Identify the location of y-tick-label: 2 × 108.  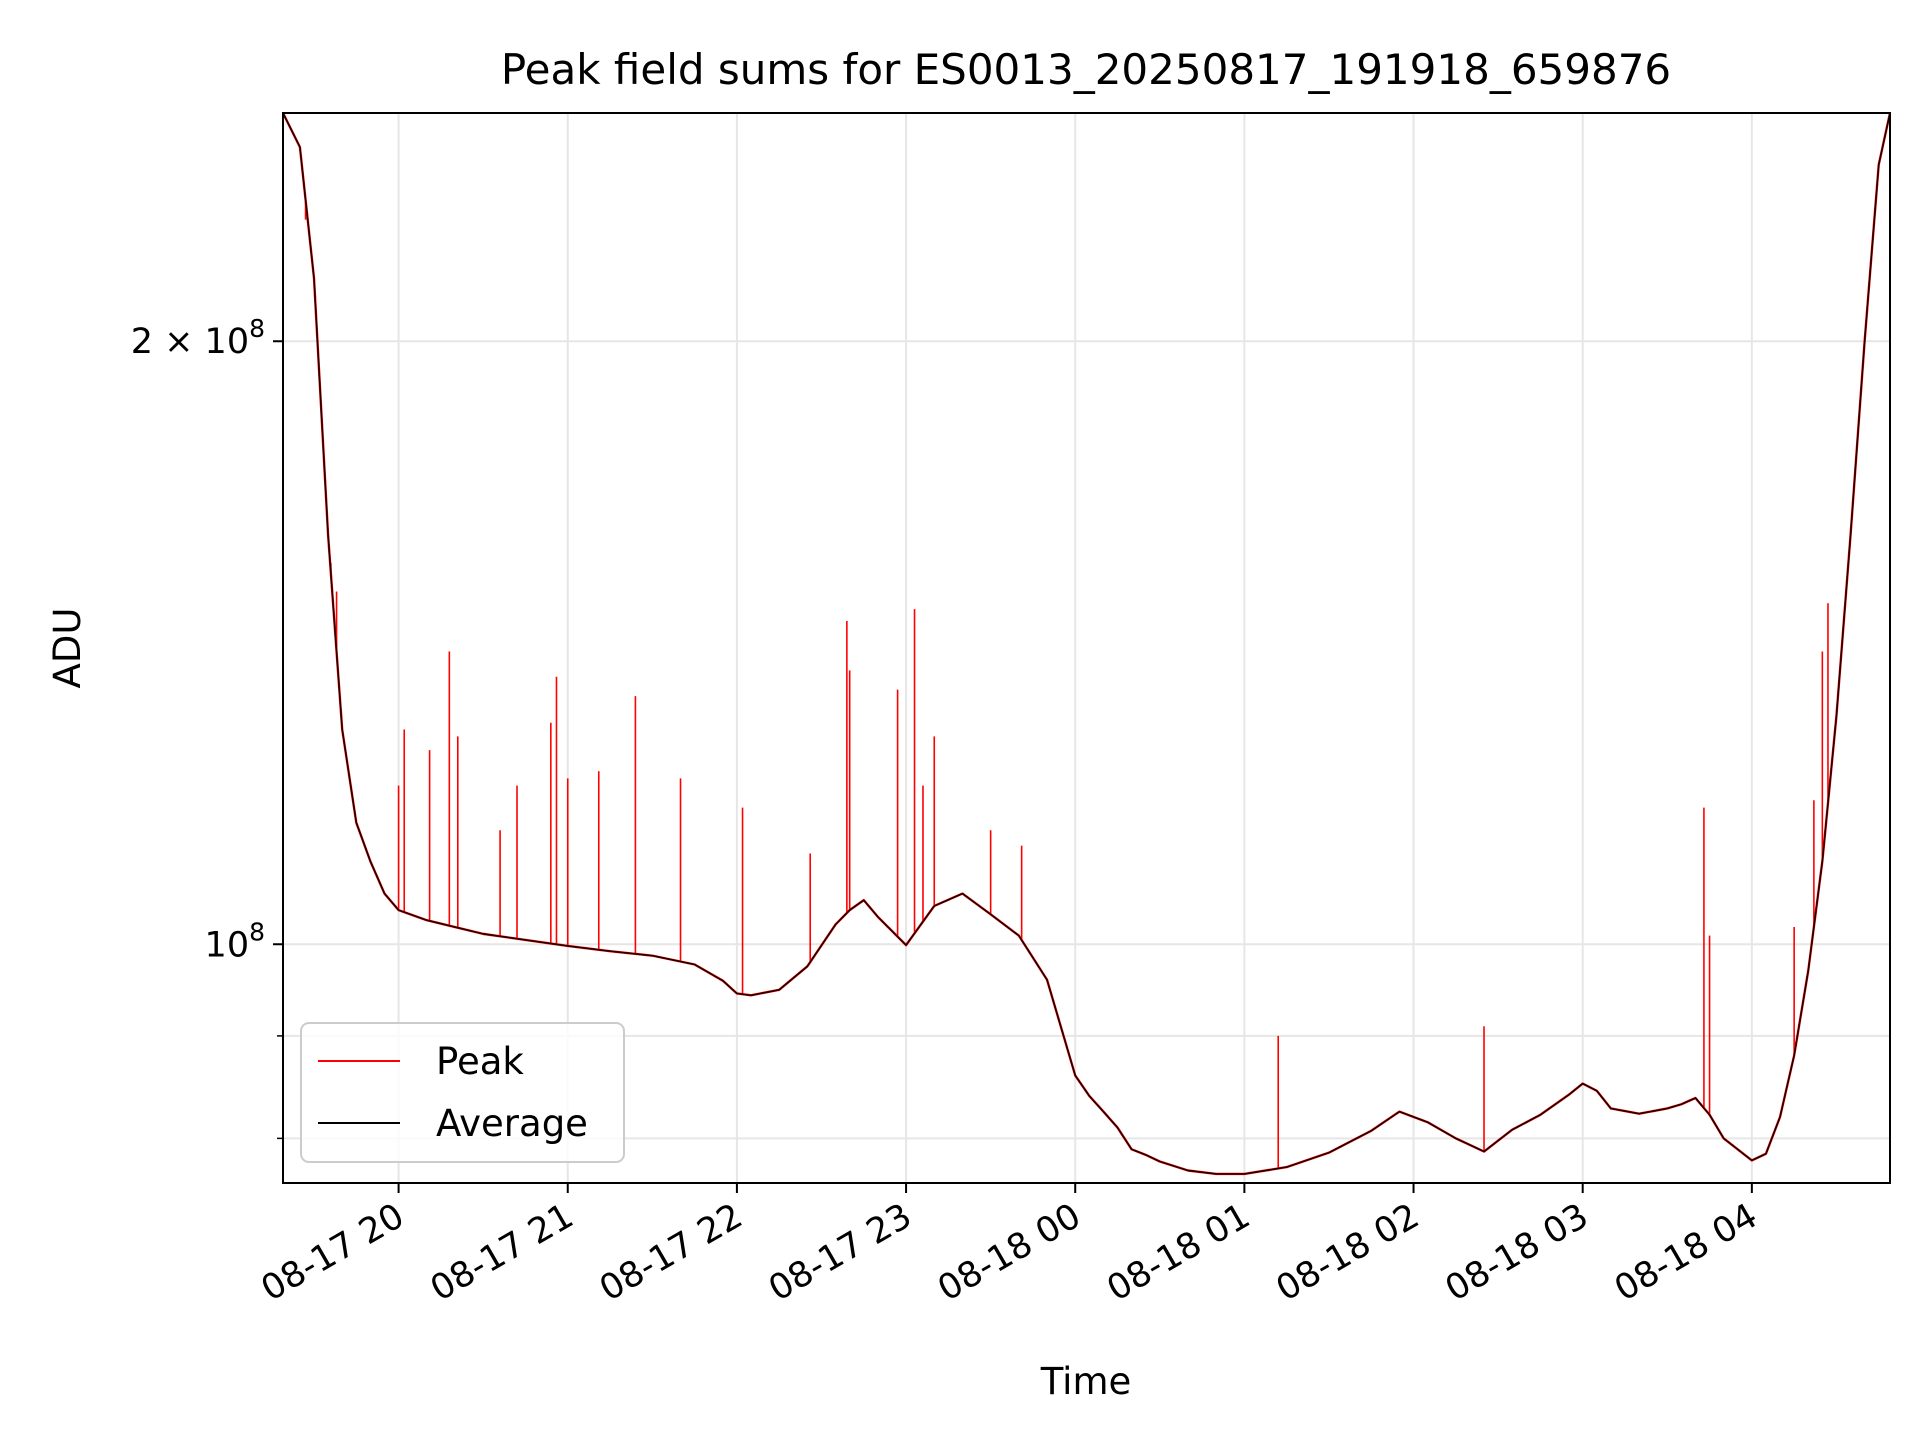
(198, 338).